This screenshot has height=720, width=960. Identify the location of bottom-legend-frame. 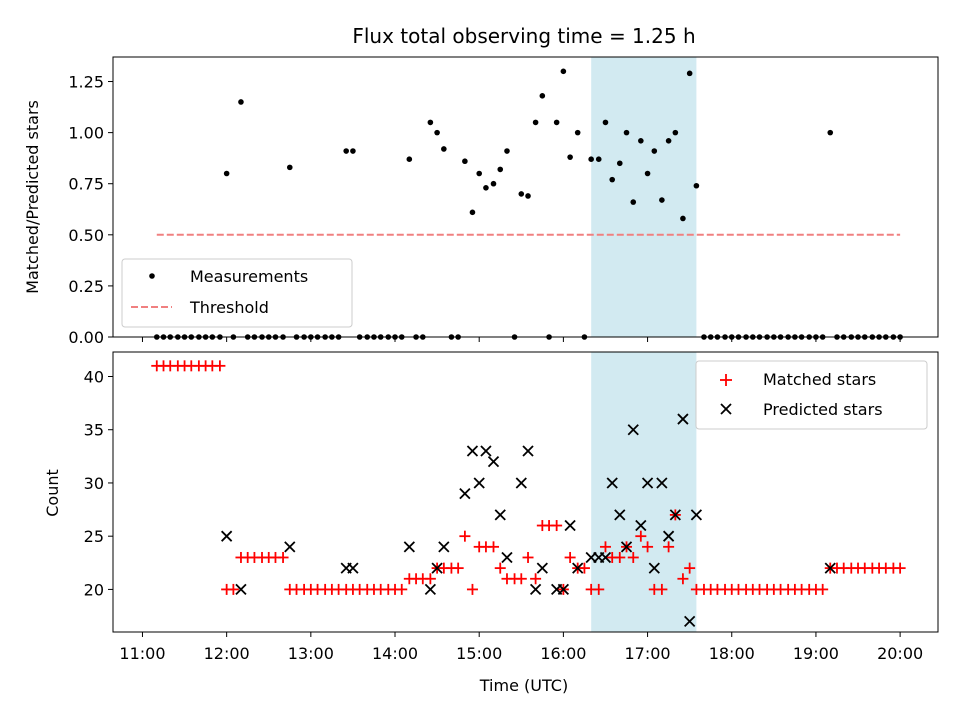
(811, 395).